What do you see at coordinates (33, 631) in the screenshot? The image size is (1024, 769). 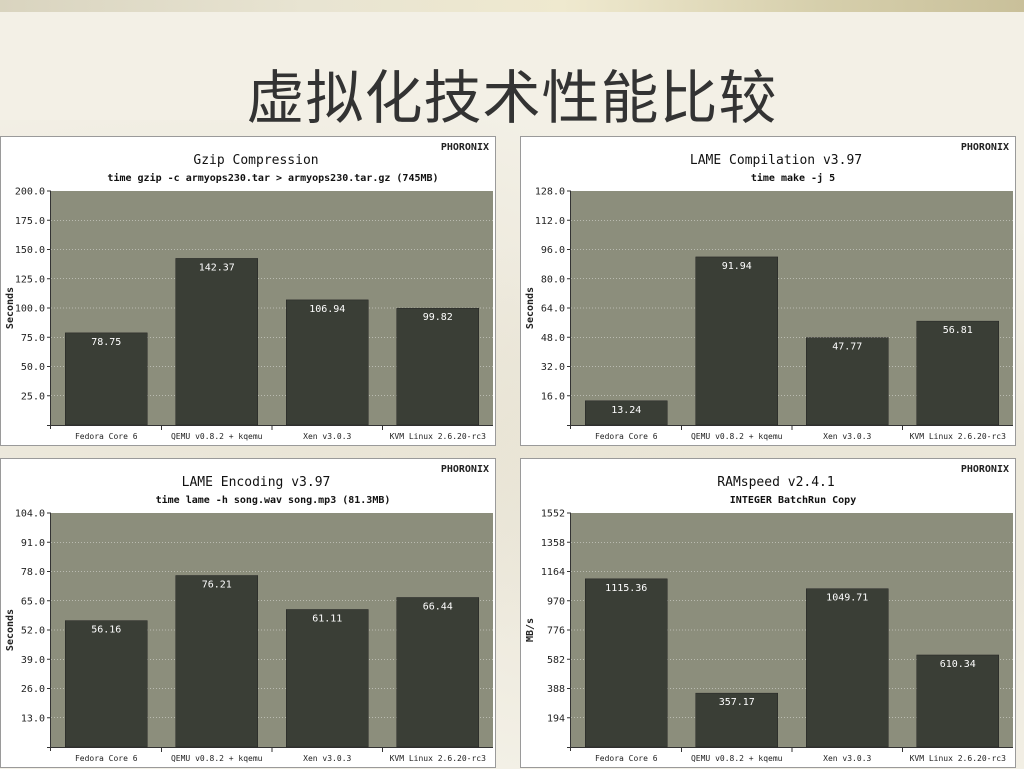 I see `y-tick-label: 52.0` at bounding box center [33, 631].